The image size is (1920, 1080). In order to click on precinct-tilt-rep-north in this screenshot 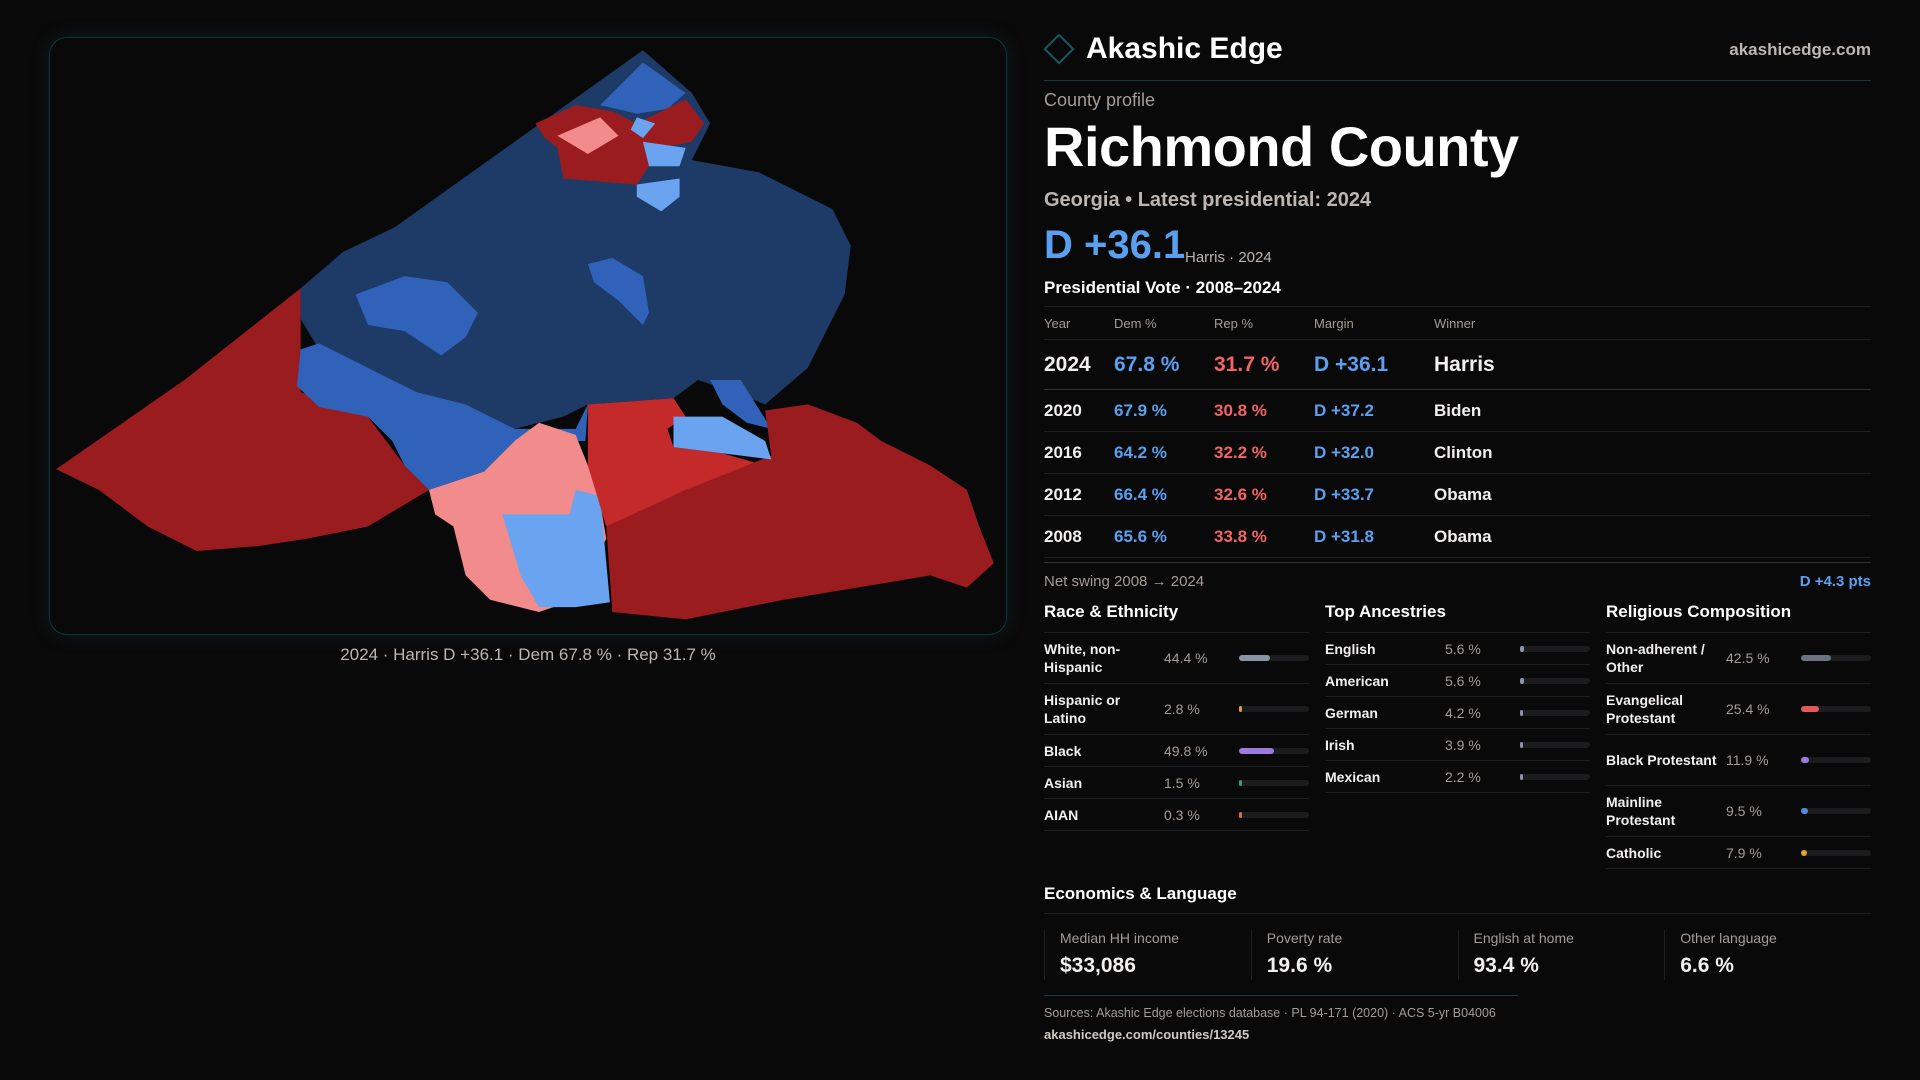, I will do `click(588, 136)`.